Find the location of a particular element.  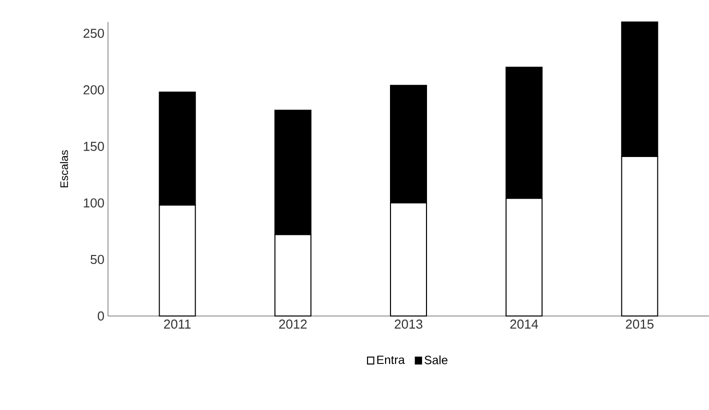

y-axis-title: Escalas is located at coordinates (64, 169).